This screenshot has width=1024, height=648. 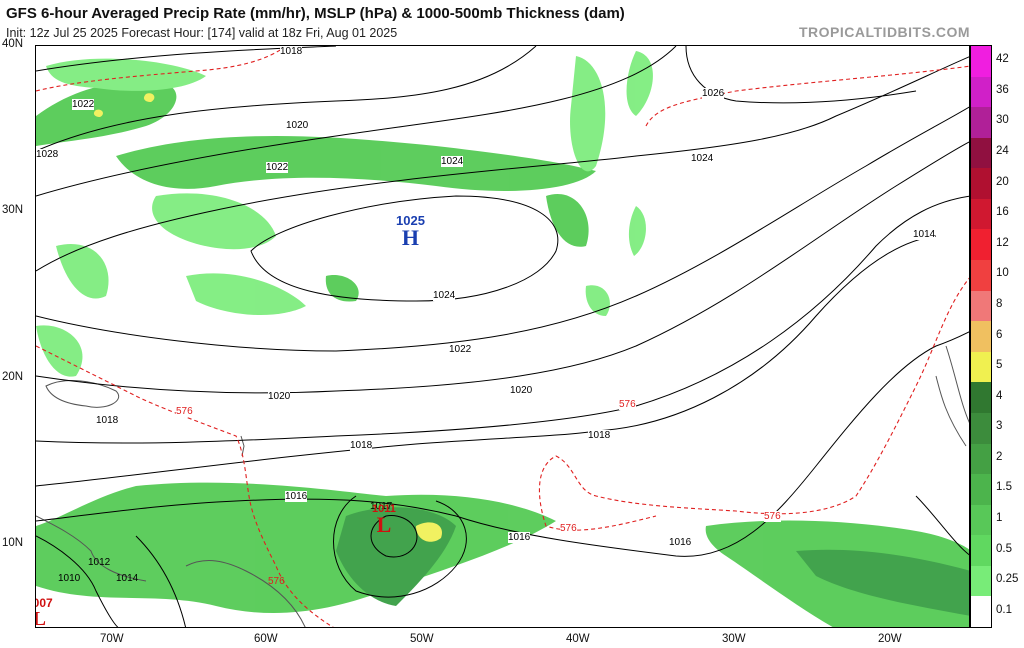 What do you see at coordinates (1002, 181) in the screenshot?
I see `legend-label: 20` at bounding box center [1002, 181].